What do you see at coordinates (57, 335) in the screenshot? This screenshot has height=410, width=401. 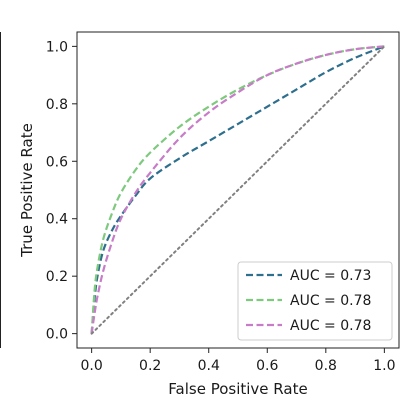 I see `y-tick-label: 0.0` at bounding box center [57, 335].